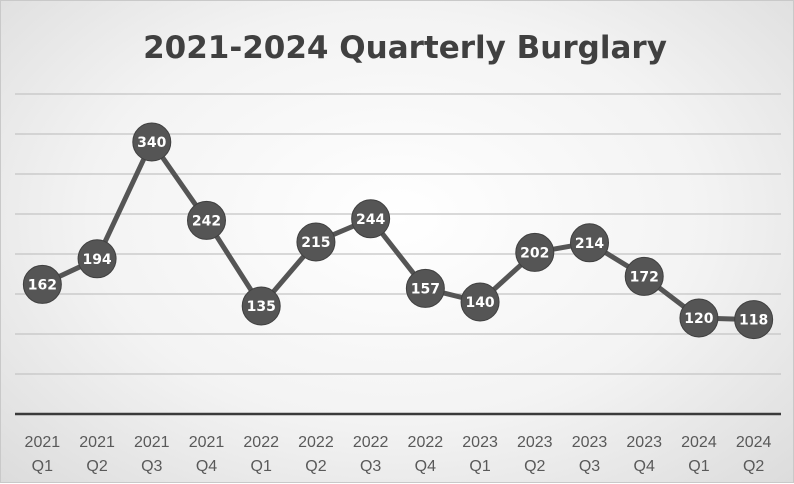  I want to click on data-label: 157, so click(425, 289).